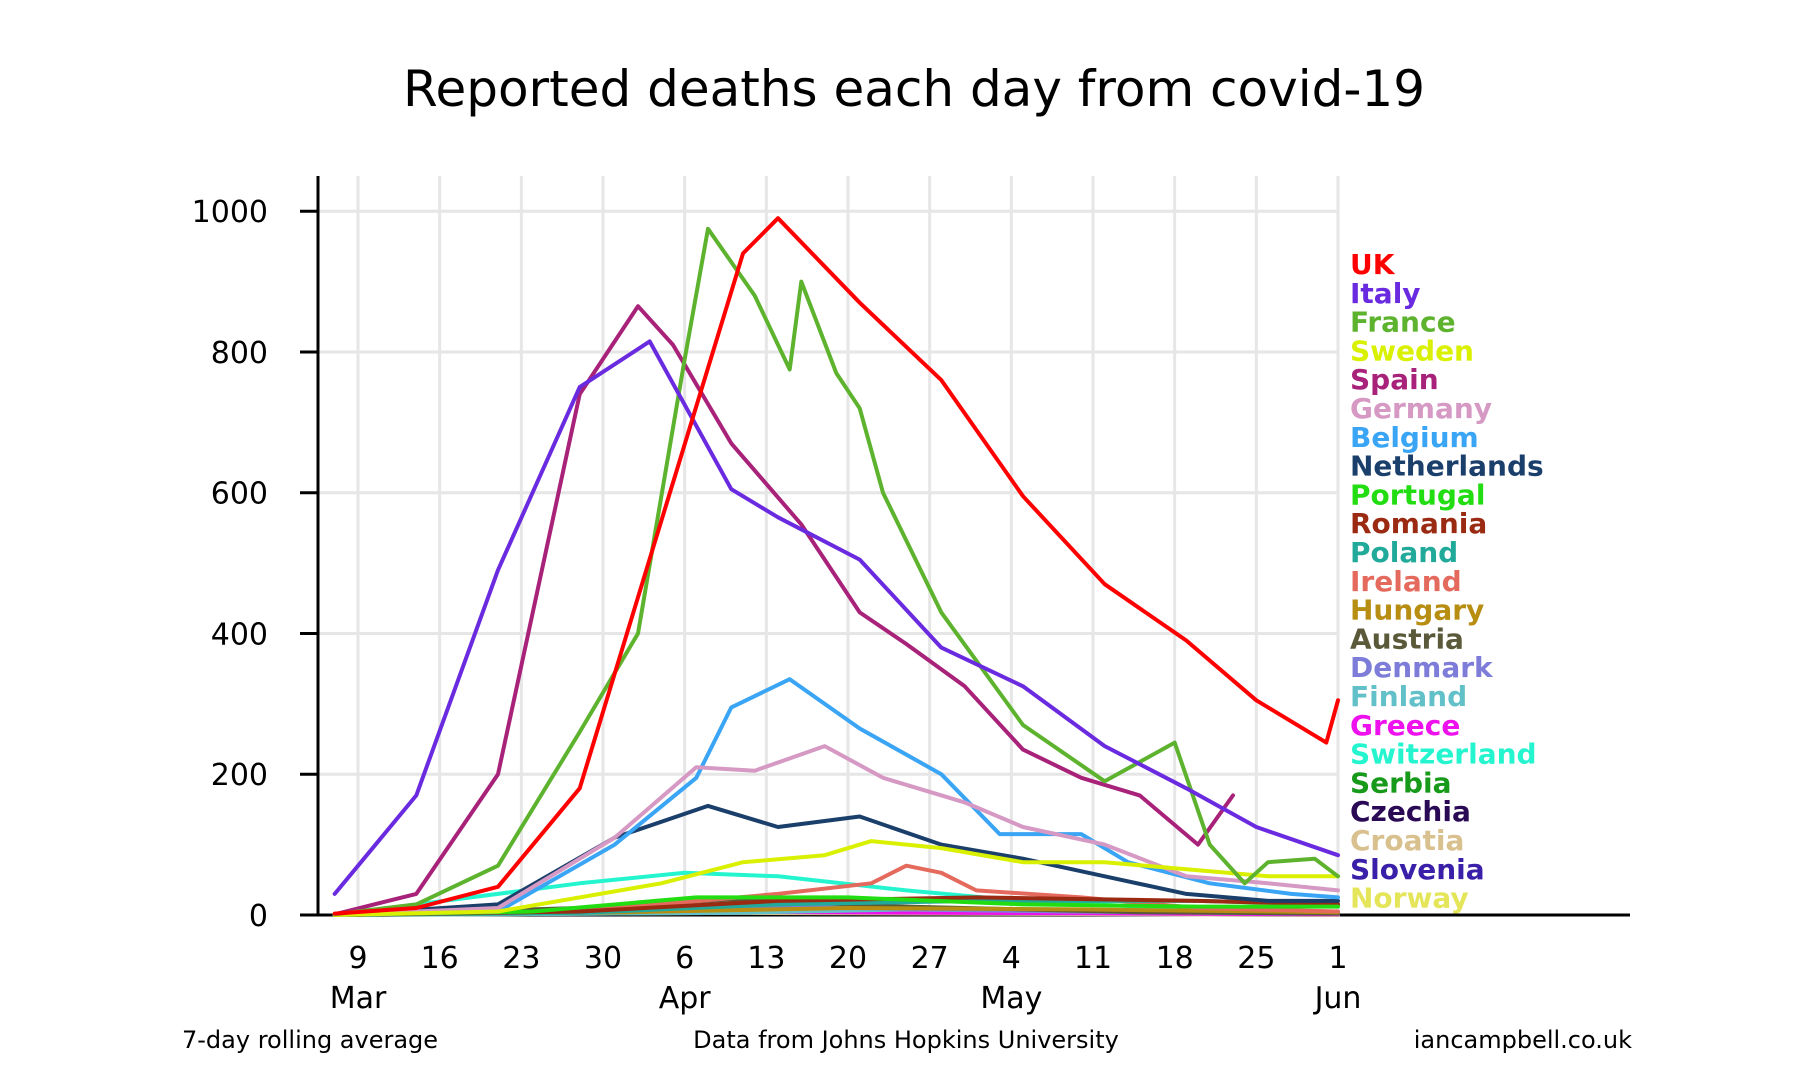  I want to click on x-tick-label-2: 23, so click(521, 958).